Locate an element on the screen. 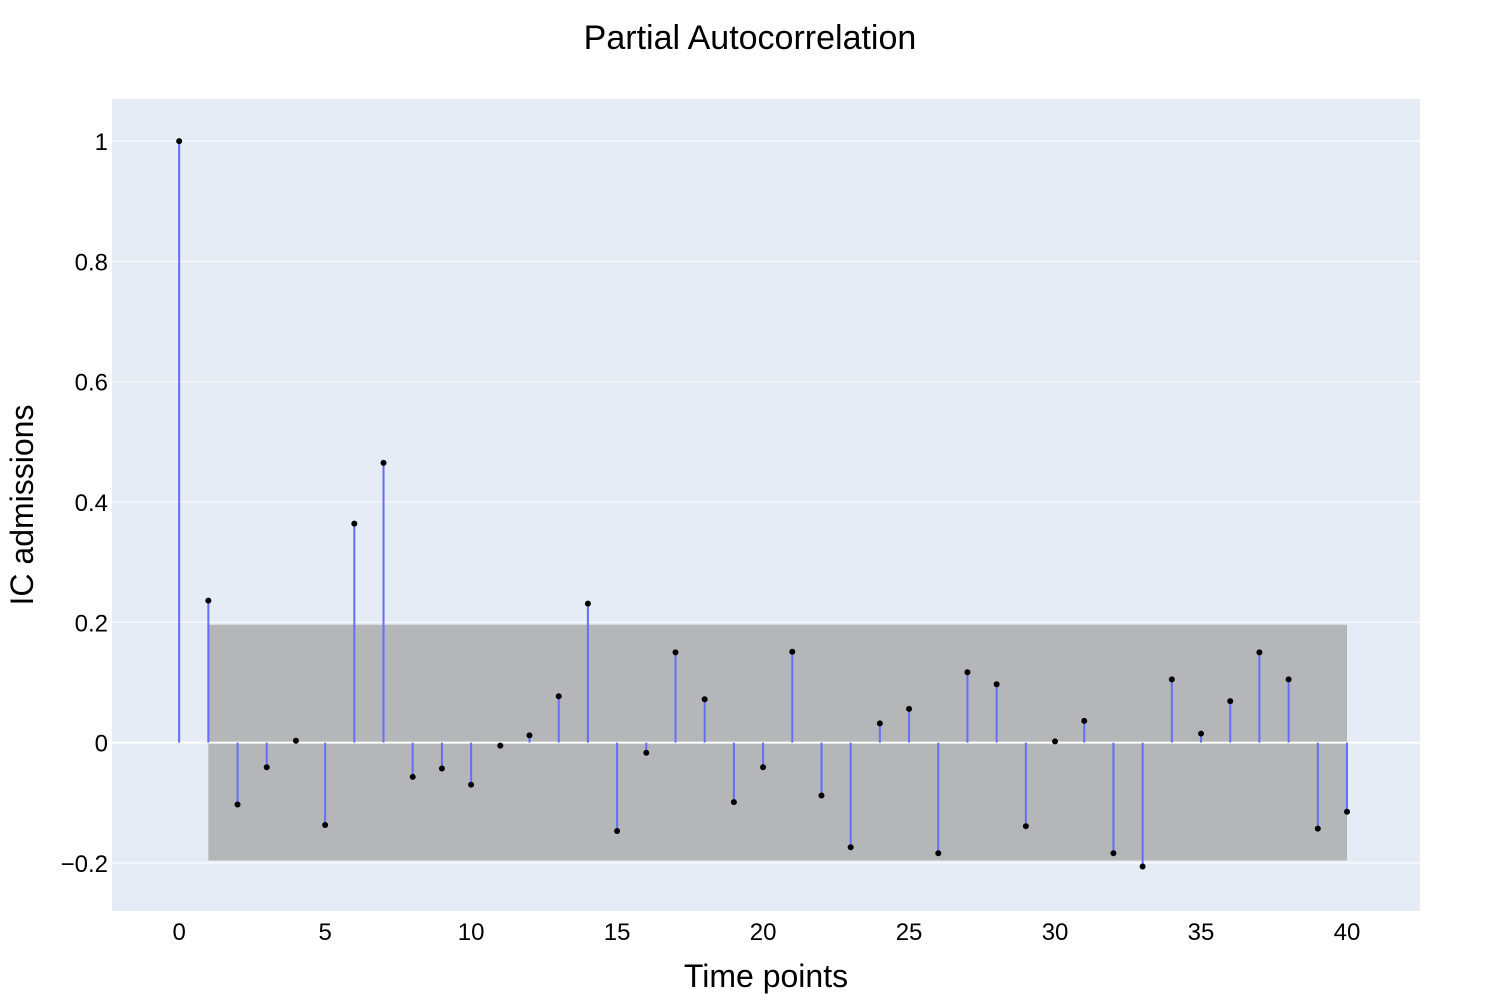 Image resolution: width=1500 pixels, height=1000 pixels. x-tick-label: 0 is located at coordinates (178, 932).